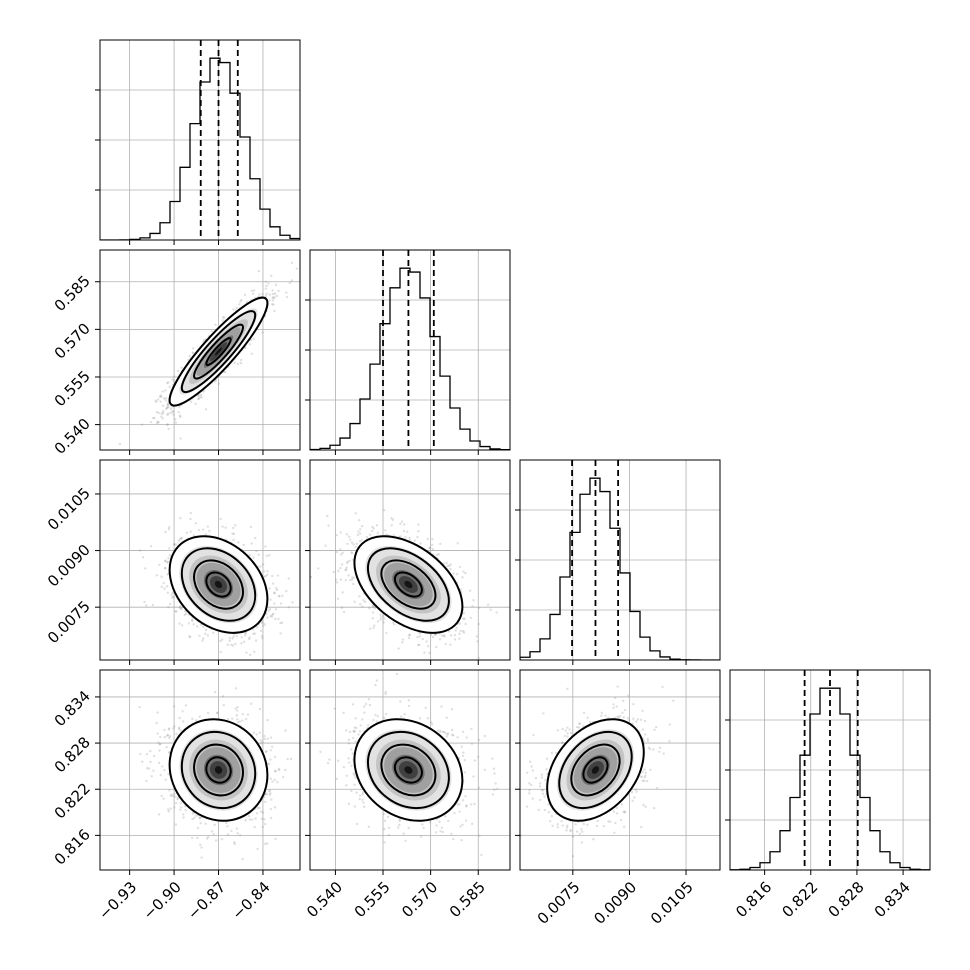 This screenshot has width=970, height=970. What do you see at coordinates (372, 899) in the screenshot?
I see `xtick-label: 0.555` at bounding box center [372, 899].